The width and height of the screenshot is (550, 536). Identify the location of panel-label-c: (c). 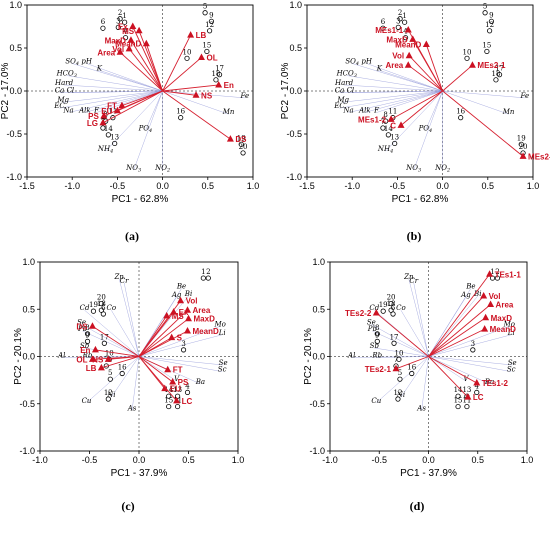
(127, 506).